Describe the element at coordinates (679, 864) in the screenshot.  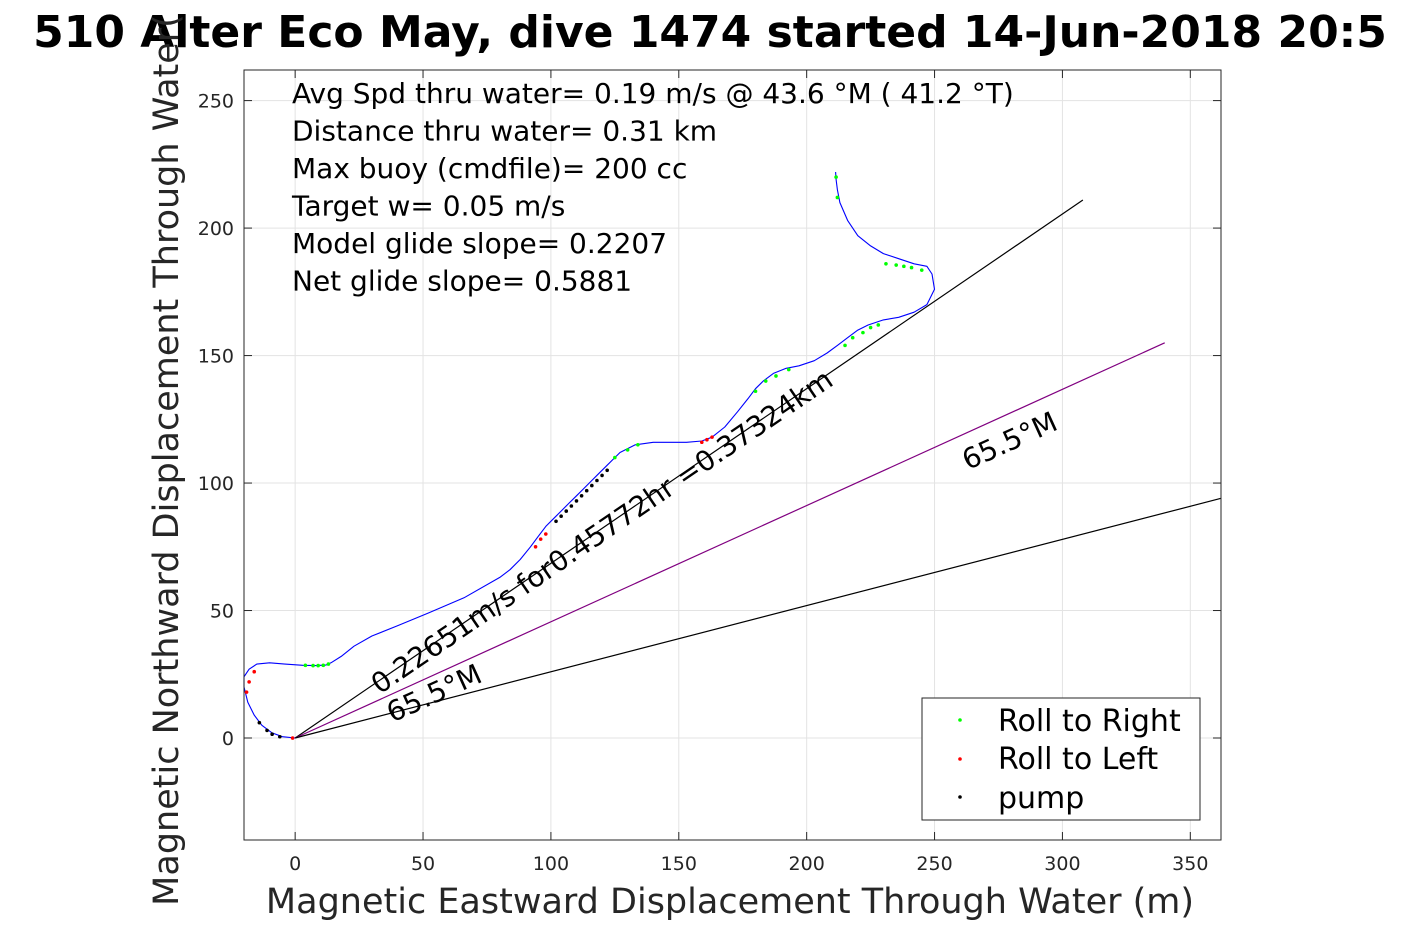
I see `x-tick-label: 150` at that location.